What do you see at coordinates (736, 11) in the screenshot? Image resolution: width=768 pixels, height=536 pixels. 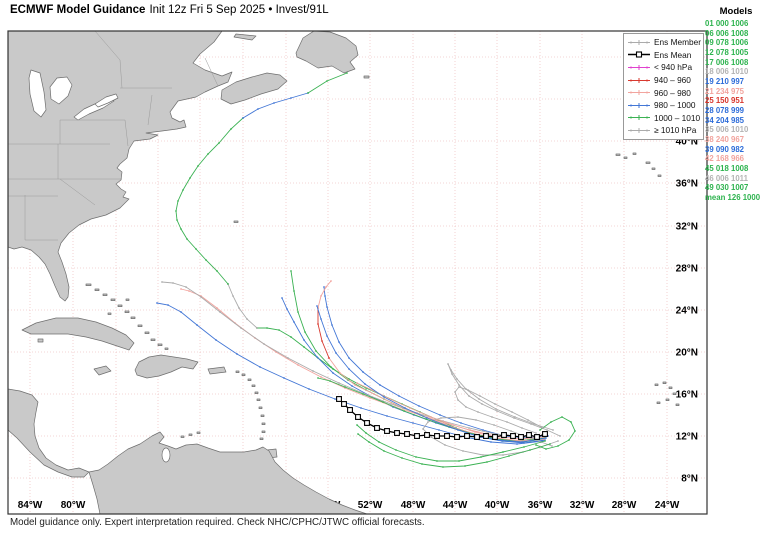 I see `models-panel-header: Models` at bounding box center [736, 11].